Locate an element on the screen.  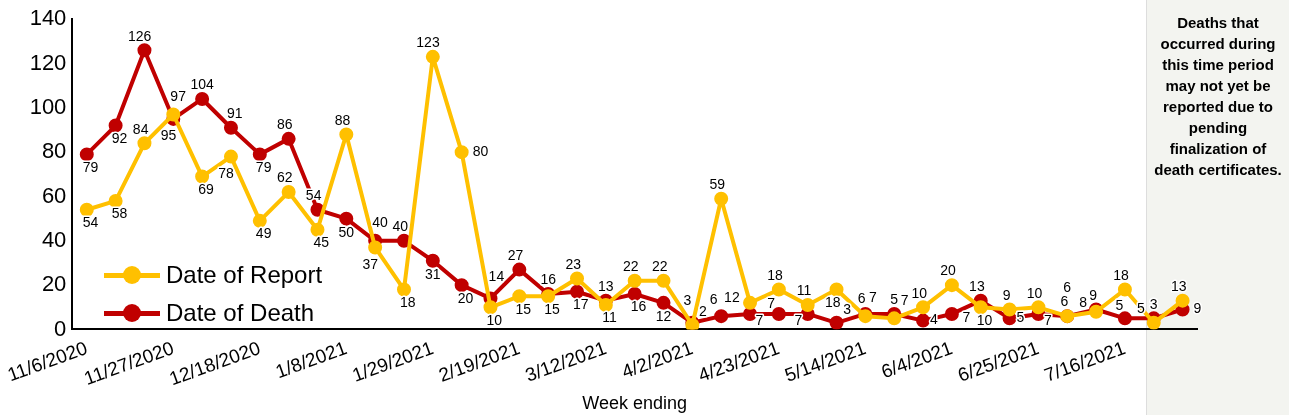
y-tick-label: 20 is located at coordinates (54, 284).